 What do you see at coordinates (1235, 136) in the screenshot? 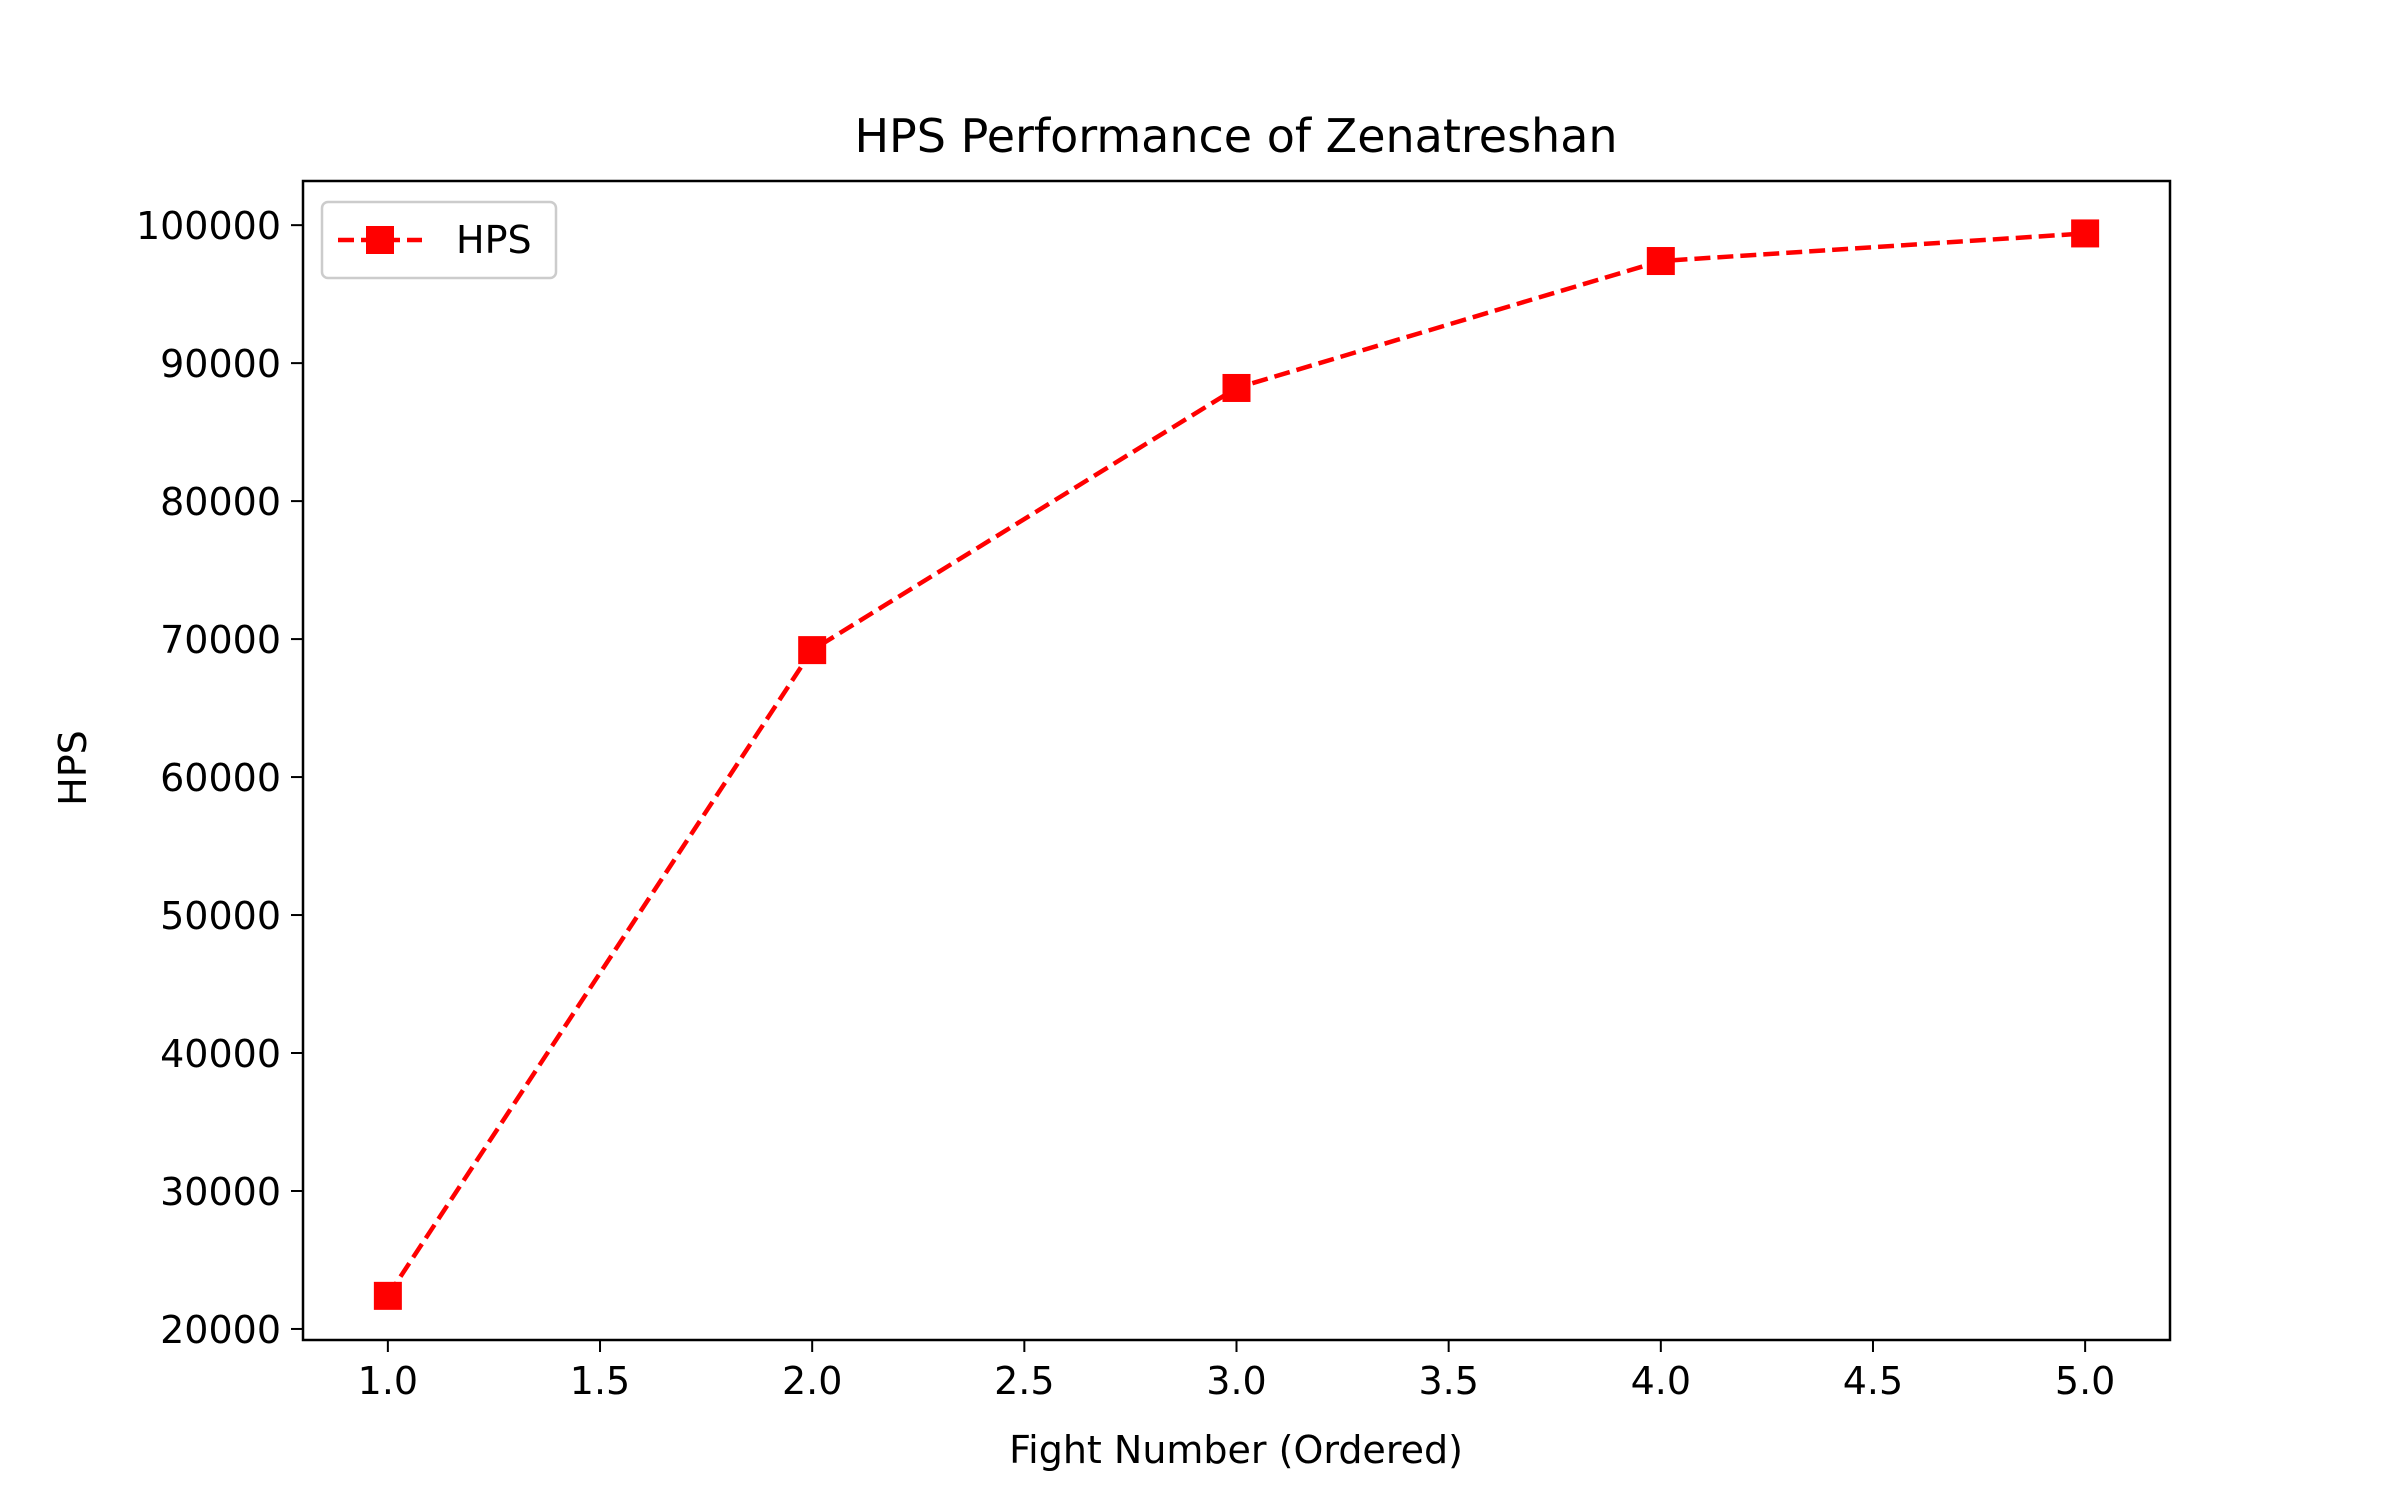
I see `chart-title: HPS Performance of Zenatreshan` at bounding box center [1235, 136].